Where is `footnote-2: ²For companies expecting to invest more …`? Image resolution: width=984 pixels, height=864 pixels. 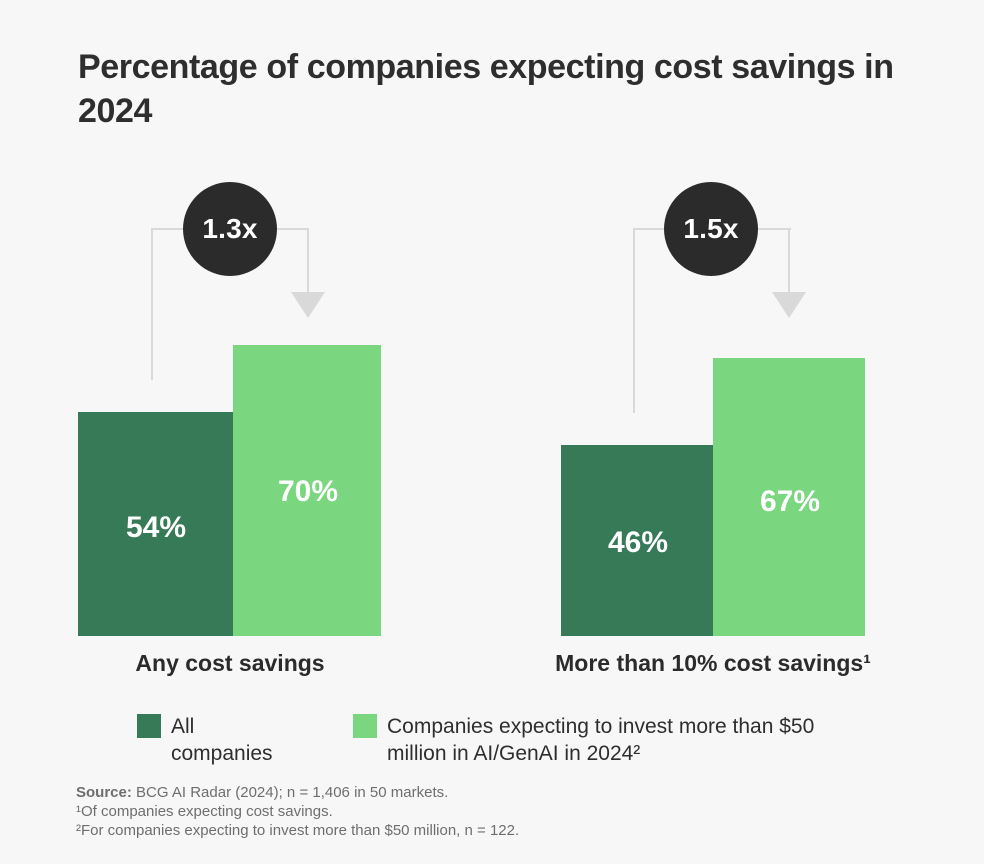 footnote-2: ²For companies expecting to invest more … is located at coordinates (298, 830).